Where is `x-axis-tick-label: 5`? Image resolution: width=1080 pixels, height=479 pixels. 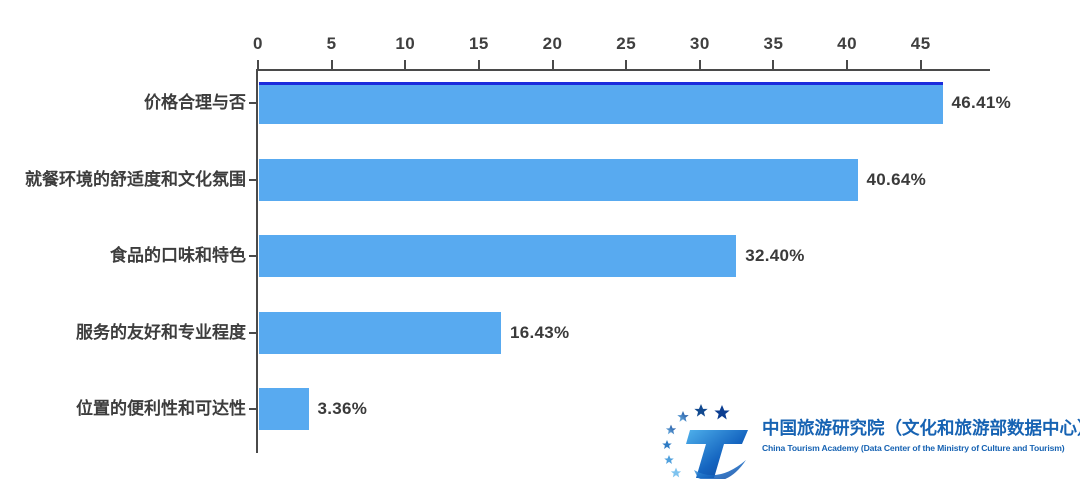 x-axis-tick-label: 5 is located at coordinates (331, 43).